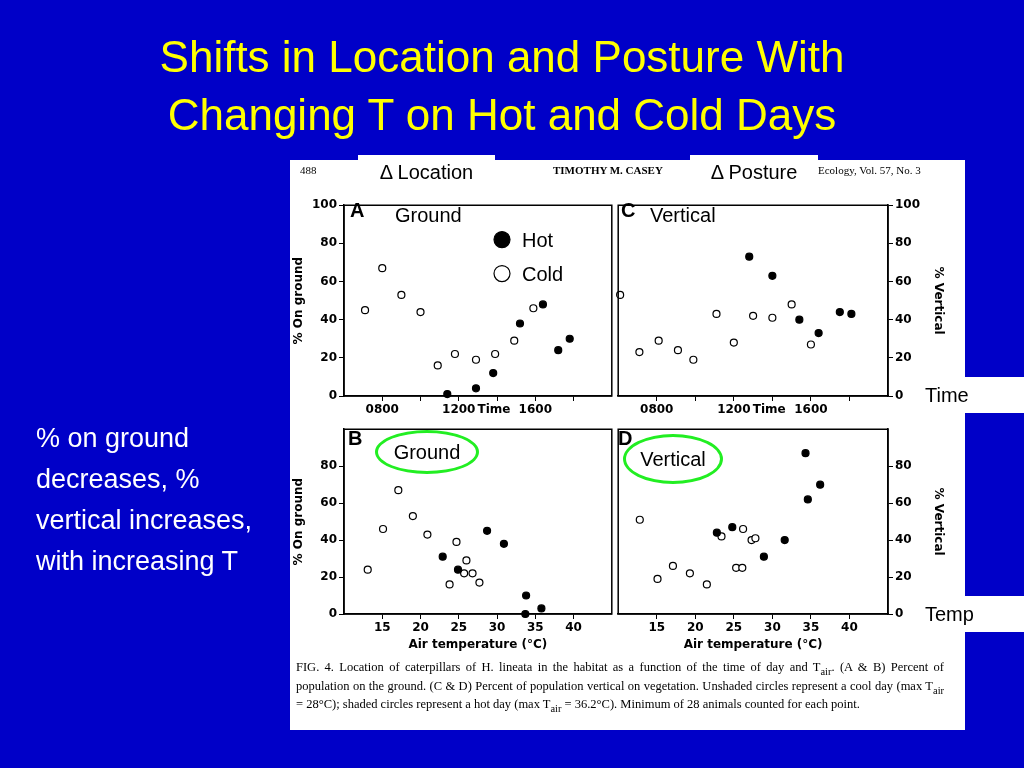 The image size is (1024, 768). I want to click on text: 488, so click(308, 171).